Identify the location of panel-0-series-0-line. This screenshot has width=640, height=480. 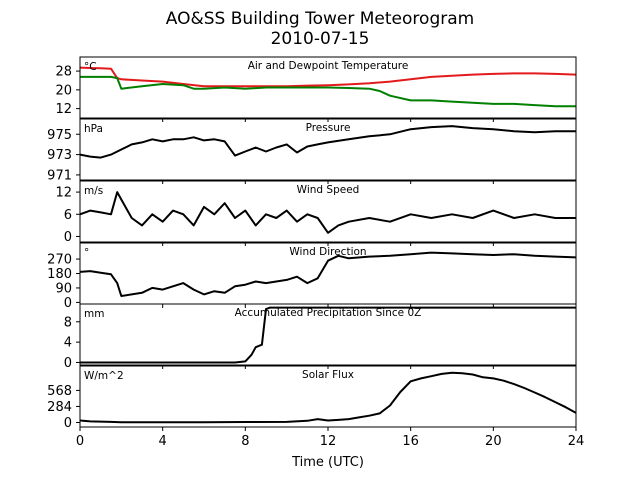
(328, 77).